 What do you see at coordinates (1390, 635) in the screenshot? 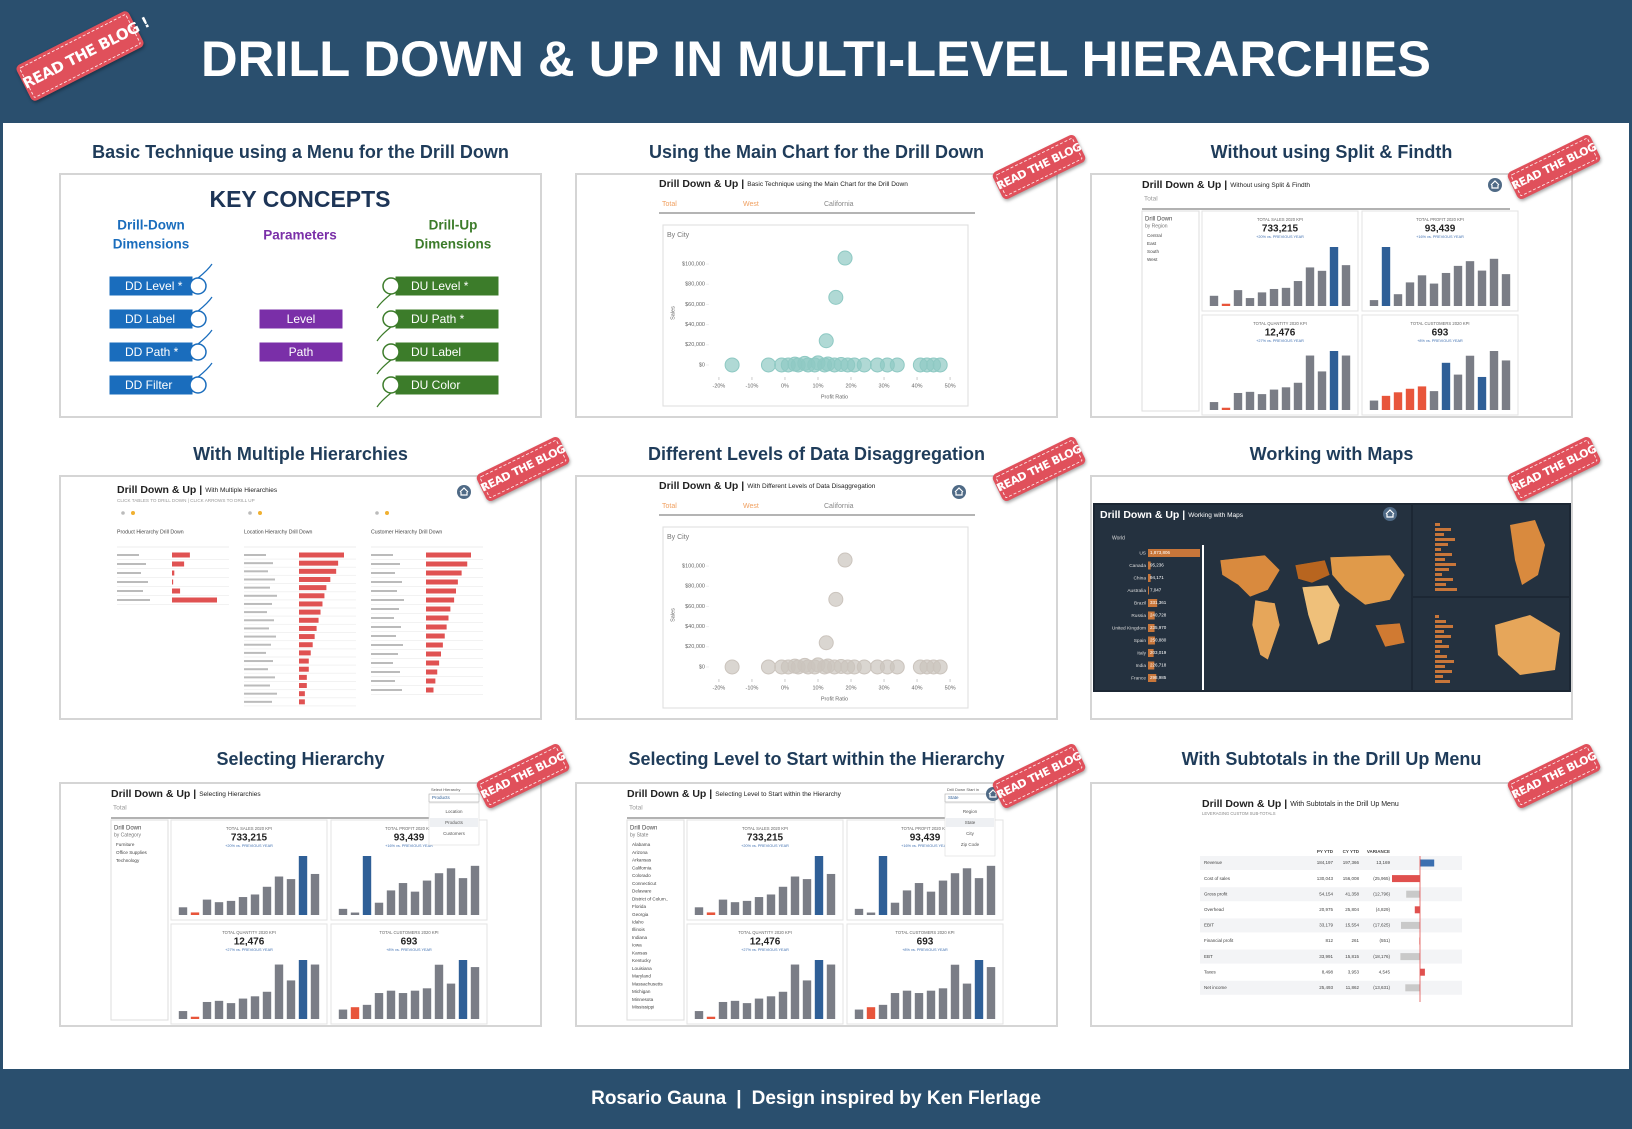
I see `map-region` at bounding box center [1390, 635].